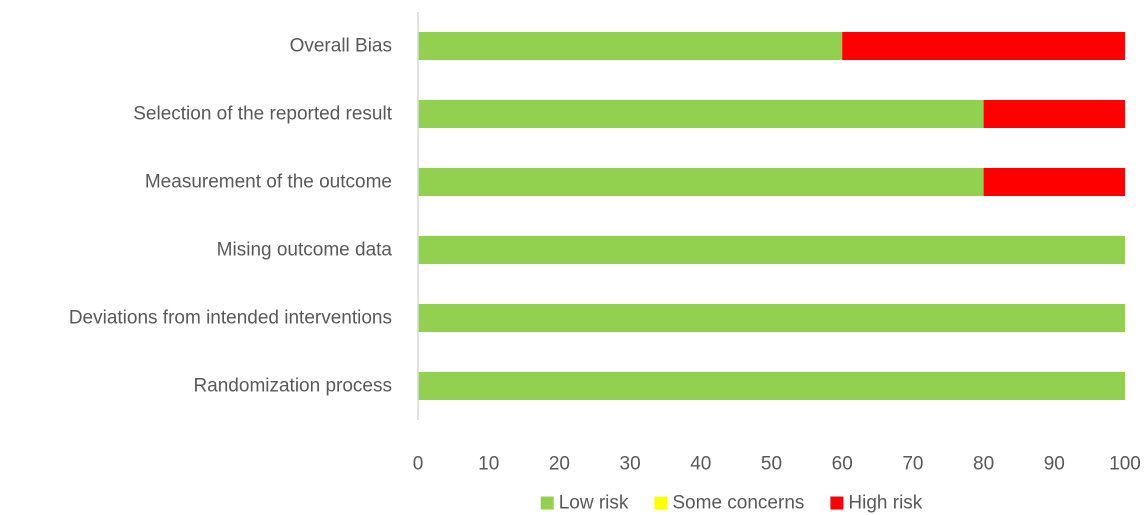 The image size is (1144, 515). Describe the element at coordinates (559, 464) in the screenshot. I see `x-tick-20: 20` at that location.